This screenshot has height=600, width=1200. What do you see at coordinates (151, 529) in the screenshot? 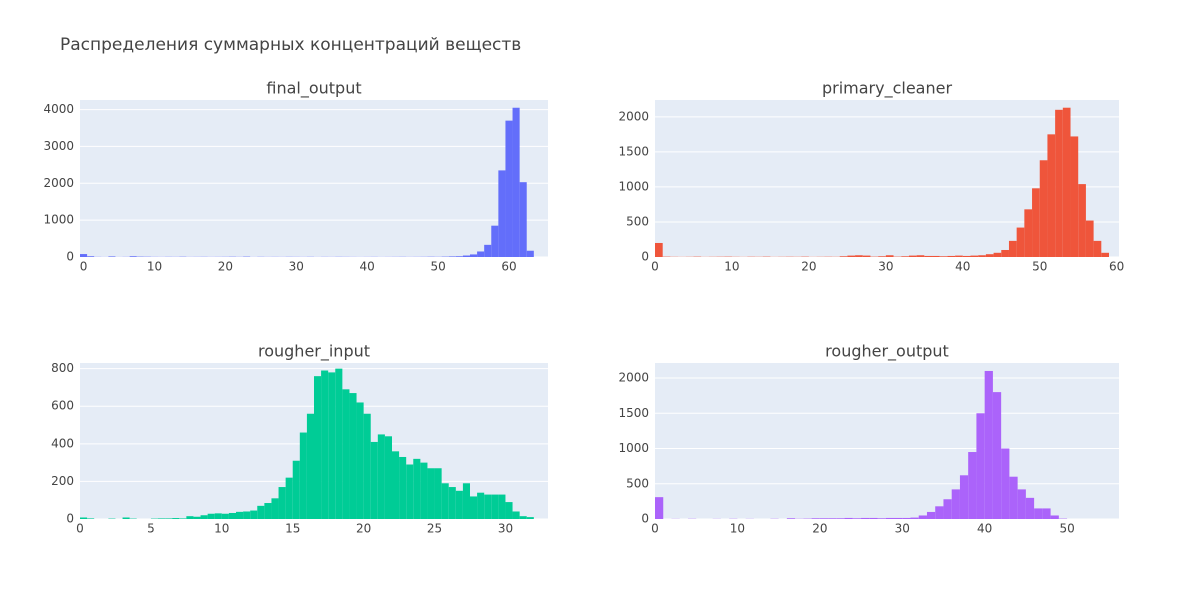
I see `x-tick-label: 5` at bounding box center [151, 529].